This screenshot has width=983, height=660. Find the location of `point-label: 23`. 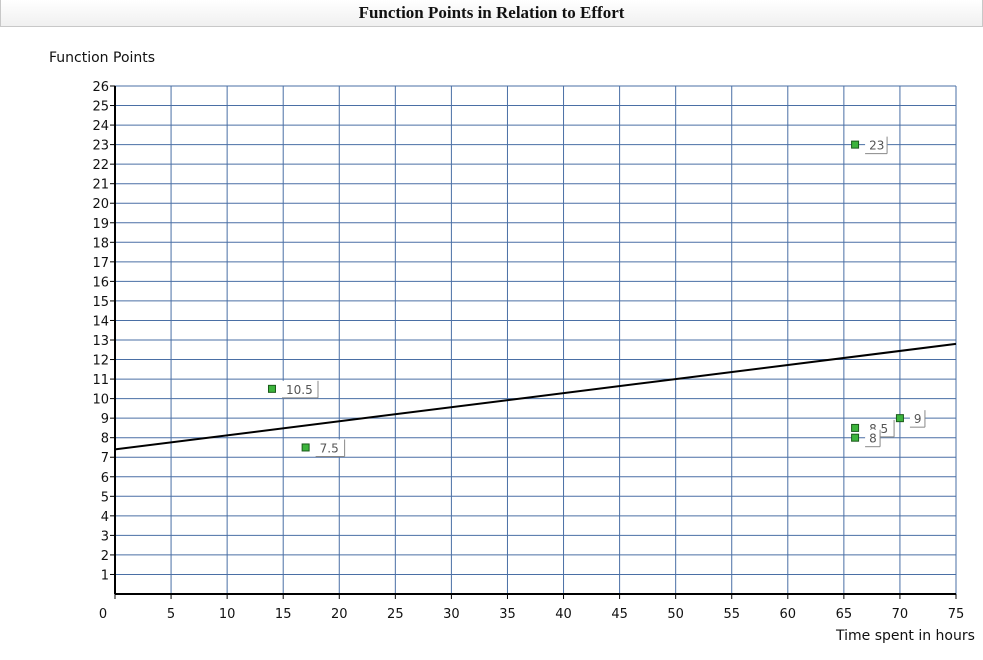

point-label: 23 is located at coordinates (876, 146).